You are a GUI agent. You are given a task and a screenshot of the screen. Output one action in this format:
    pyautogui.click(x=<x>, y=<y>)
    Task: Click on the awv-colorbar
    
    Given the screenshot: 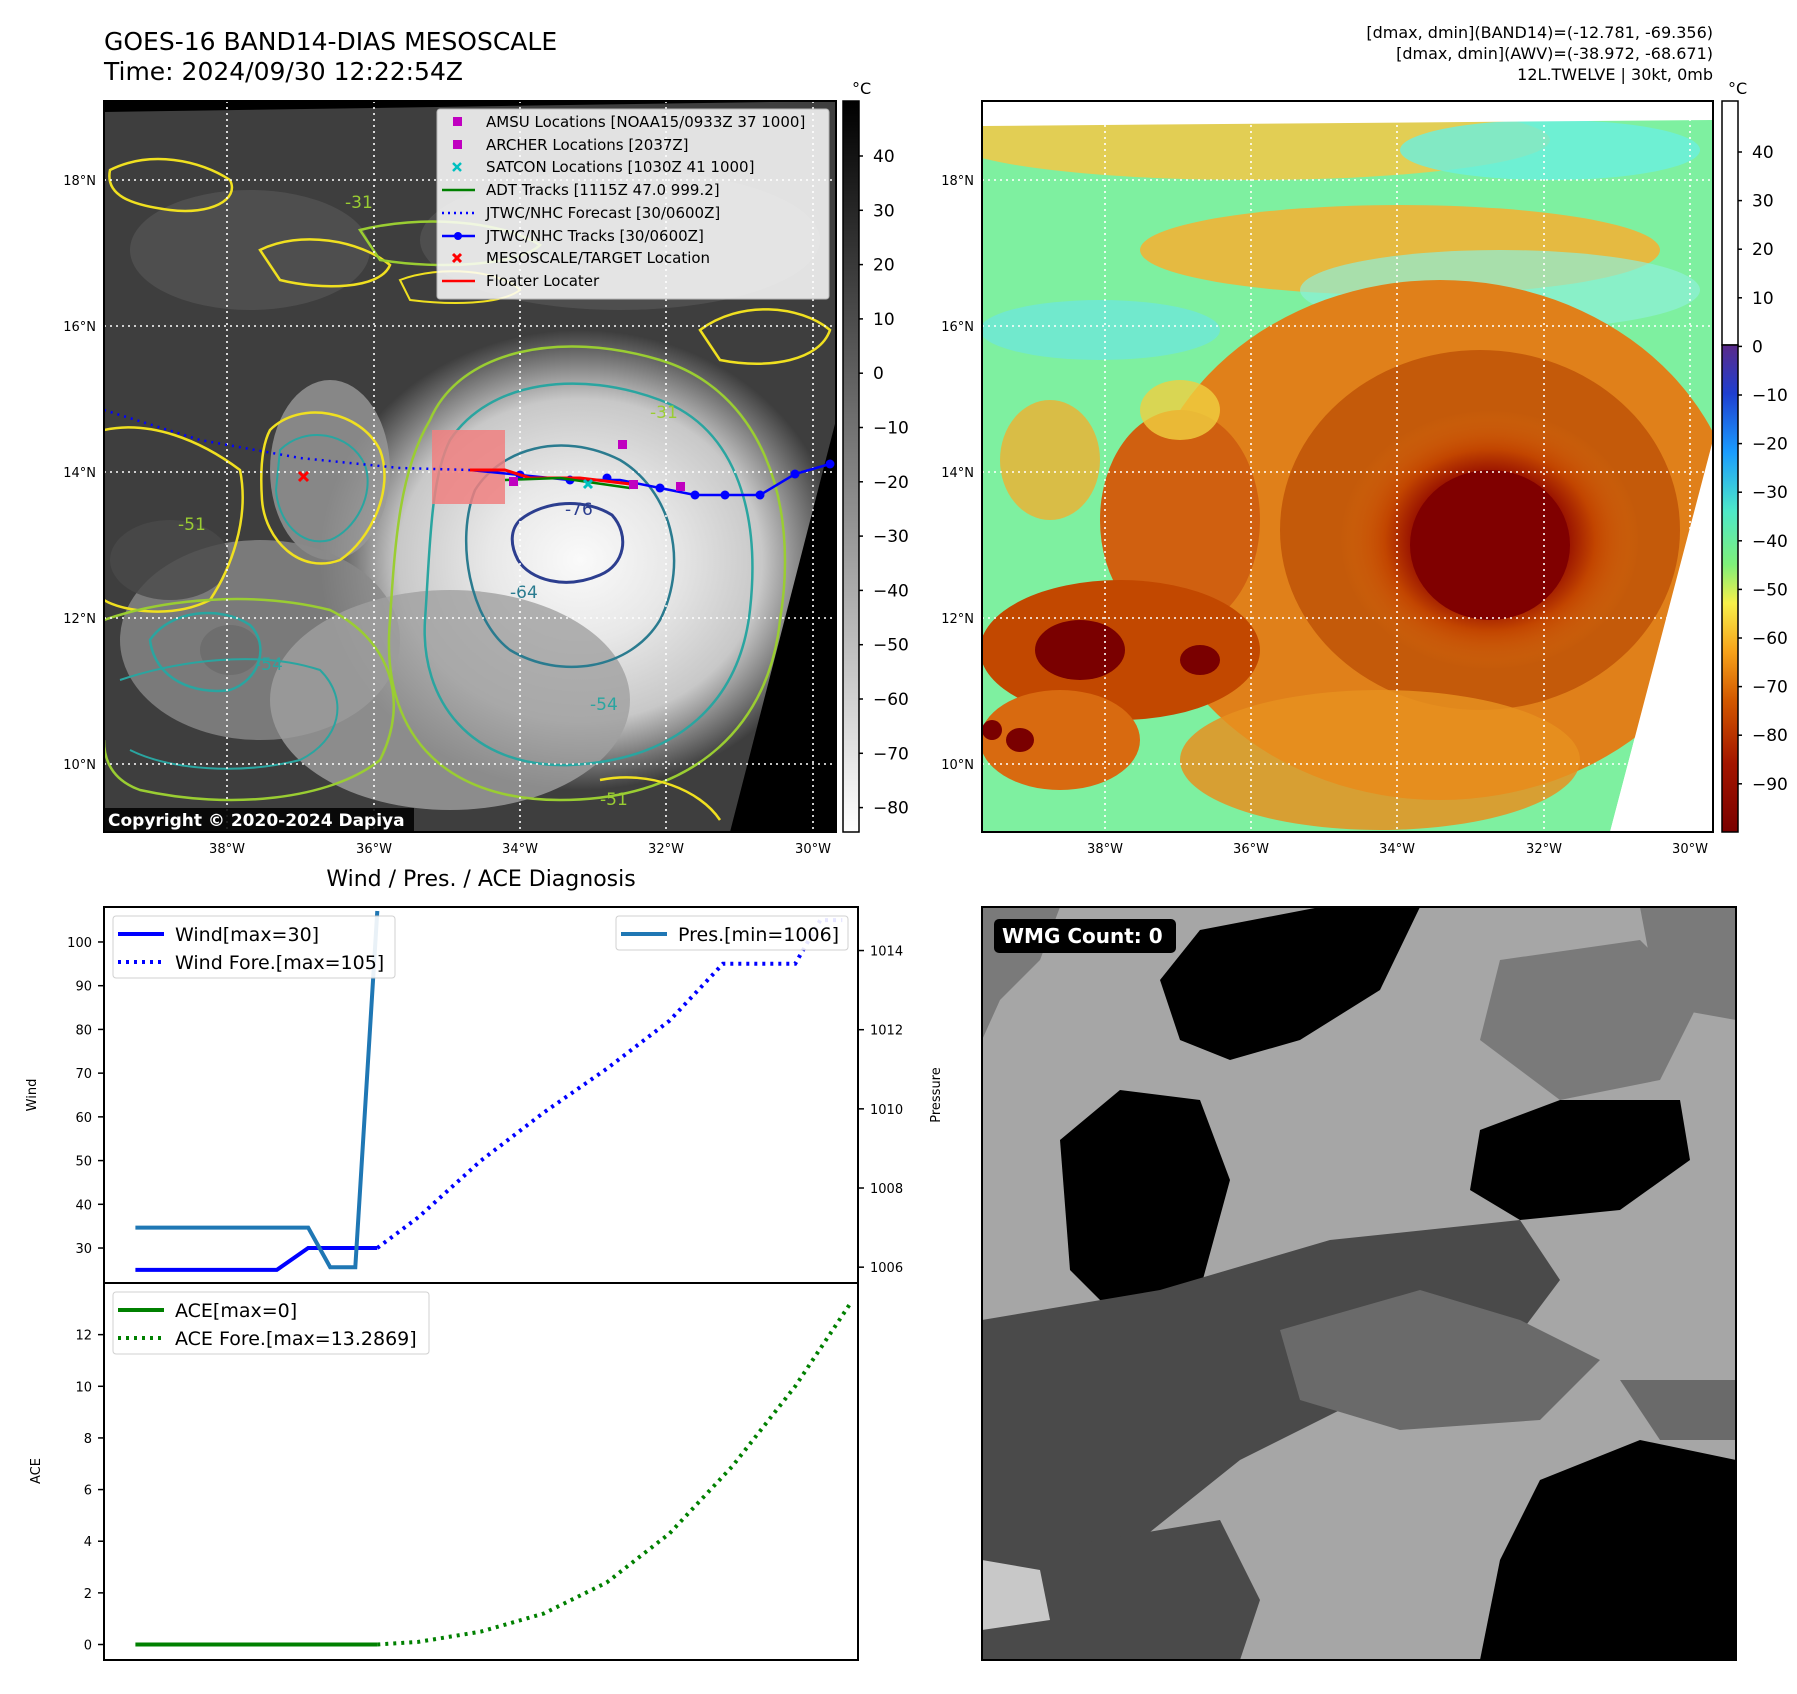 What is the action you would take?
    pyautogui.click(x=1730, y=588)
    